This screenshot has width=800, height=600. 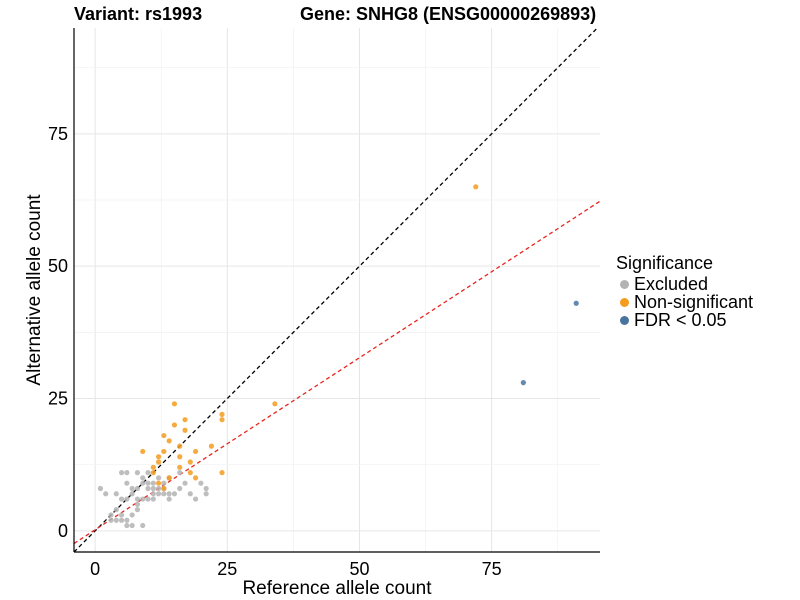 I want to click on legend-item-fdr: FDR < 0.05, so click(x=684, y=319).